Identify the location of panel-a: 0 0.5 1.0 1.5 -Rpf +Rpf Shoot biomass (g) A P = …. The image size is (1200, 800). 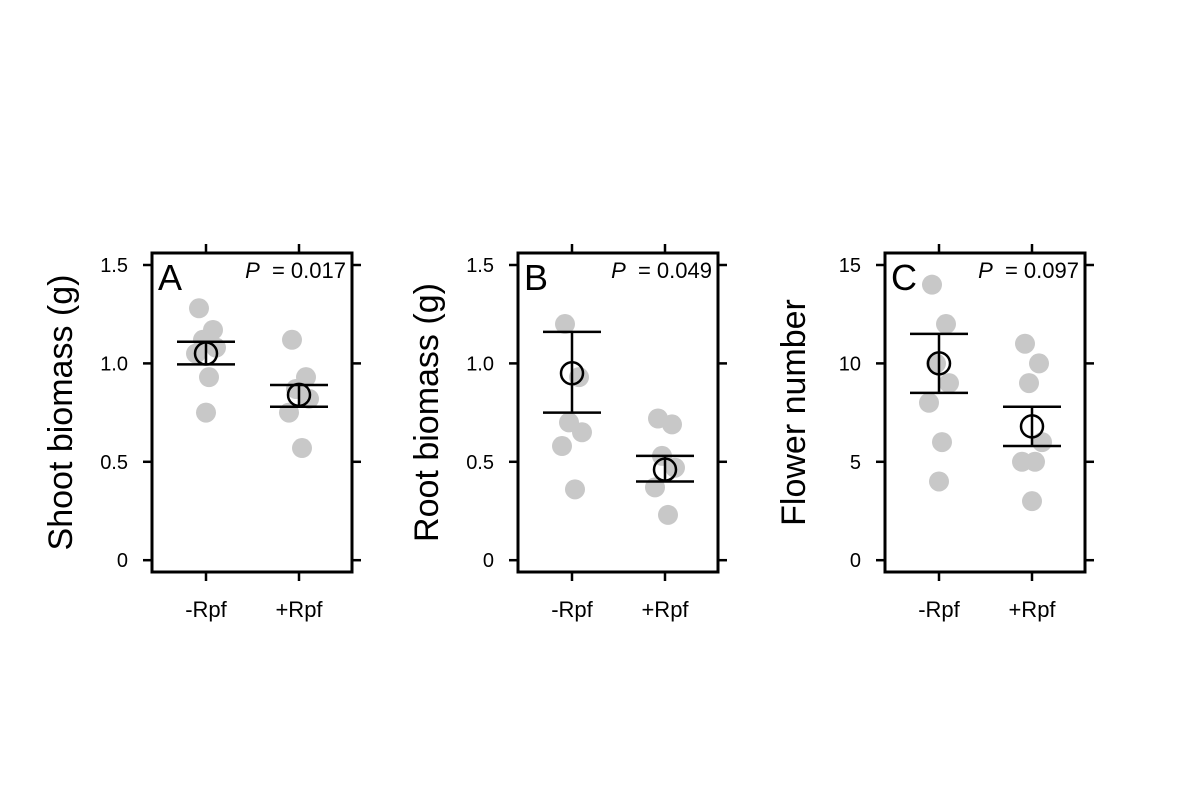
(201, 433).